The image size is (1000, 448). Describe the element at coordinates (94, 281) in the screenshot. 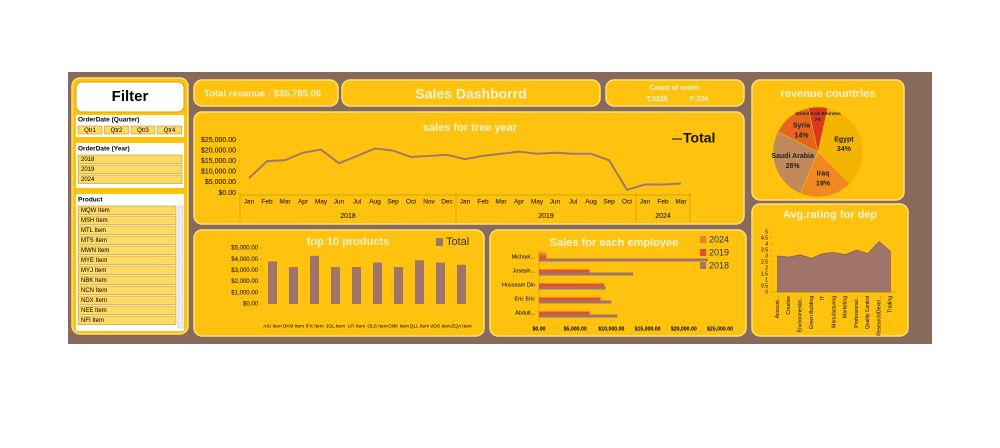

I see `product-button-label: NBK Item` at that location.